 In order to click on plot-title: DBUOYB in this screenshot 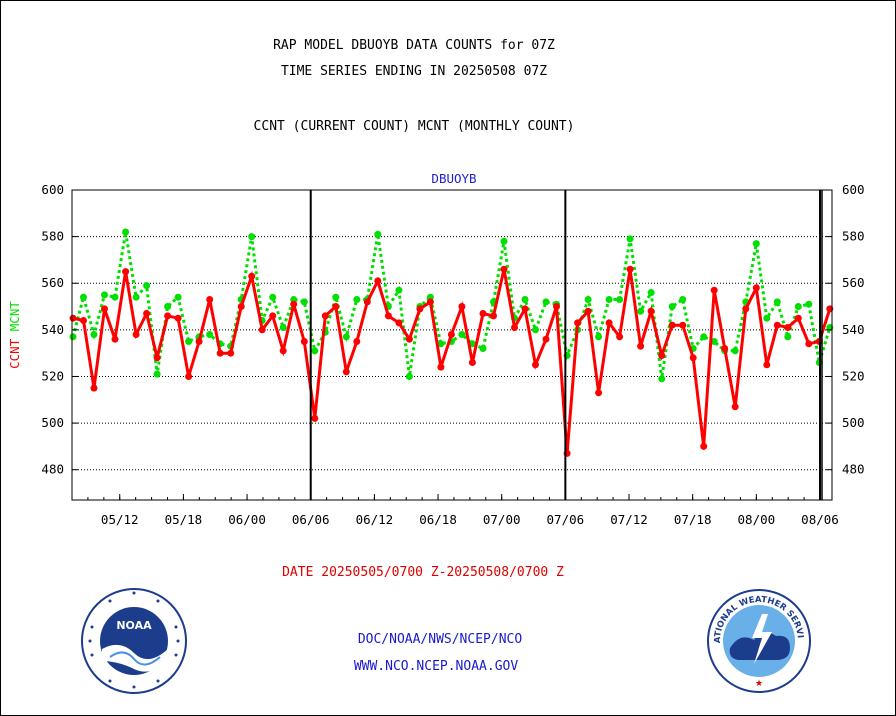, I will do `click(453, 178)`.